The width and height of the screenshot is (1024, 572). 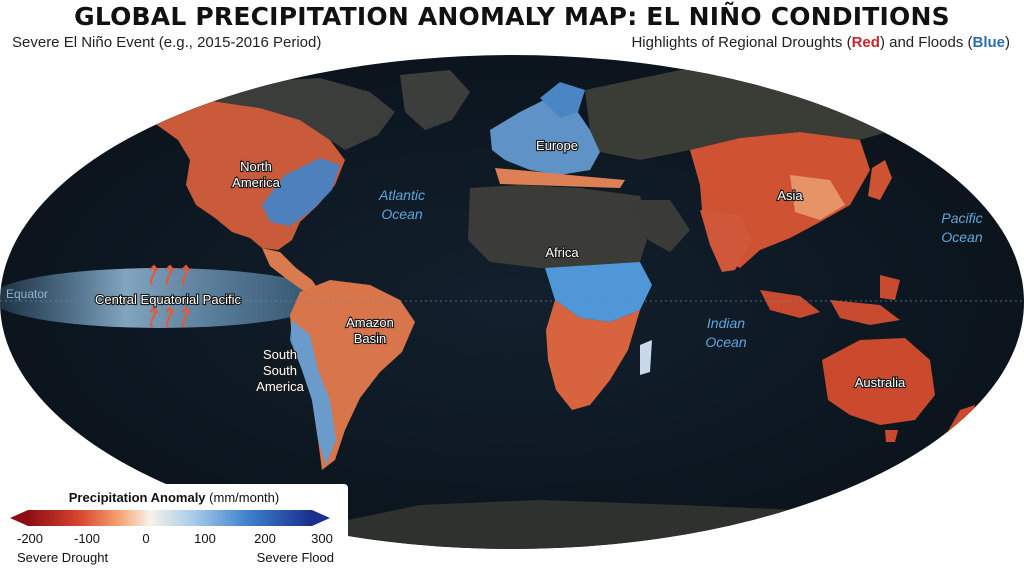 I want to click on africa-north-landmass, so click(x=559, y=226).